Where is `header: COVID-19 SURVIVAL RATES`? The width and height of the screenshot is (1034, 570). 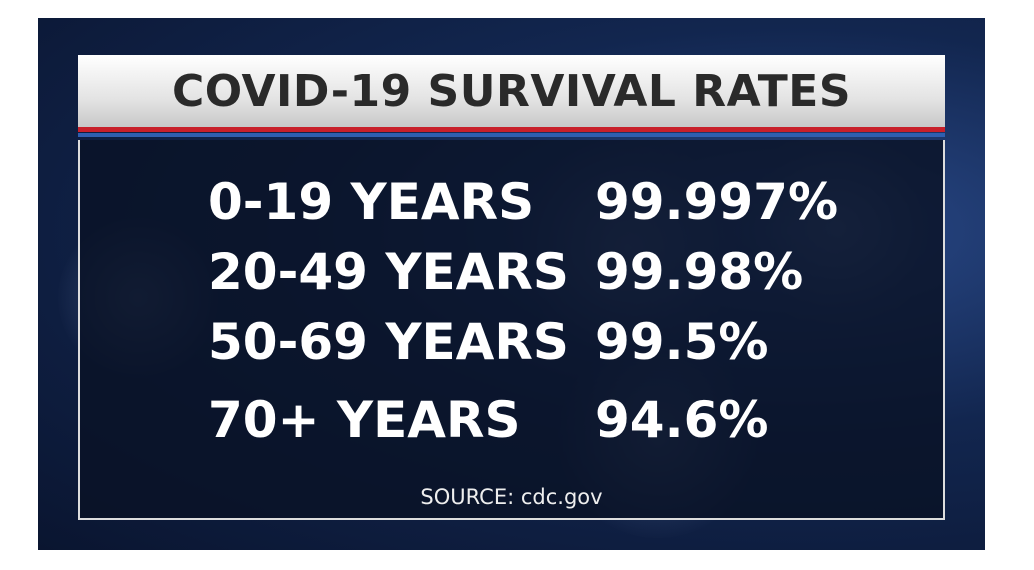
header: COVID-19 SURVIVAL RATES is located at coordinates (511, 91).